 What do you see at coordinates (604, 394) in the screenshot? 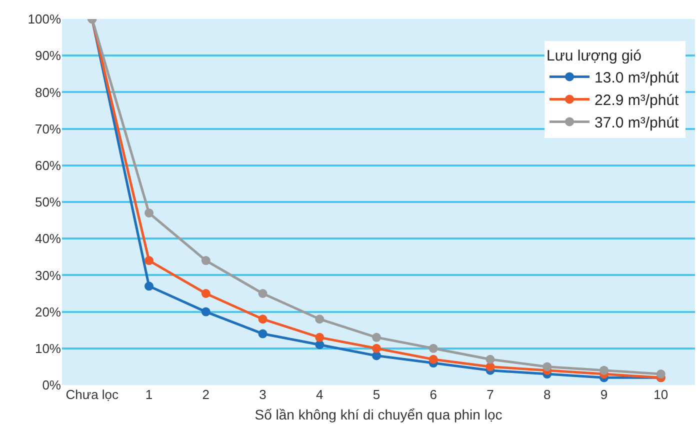
I see `x-tick-label: 9` at bounding box center [604, 394].